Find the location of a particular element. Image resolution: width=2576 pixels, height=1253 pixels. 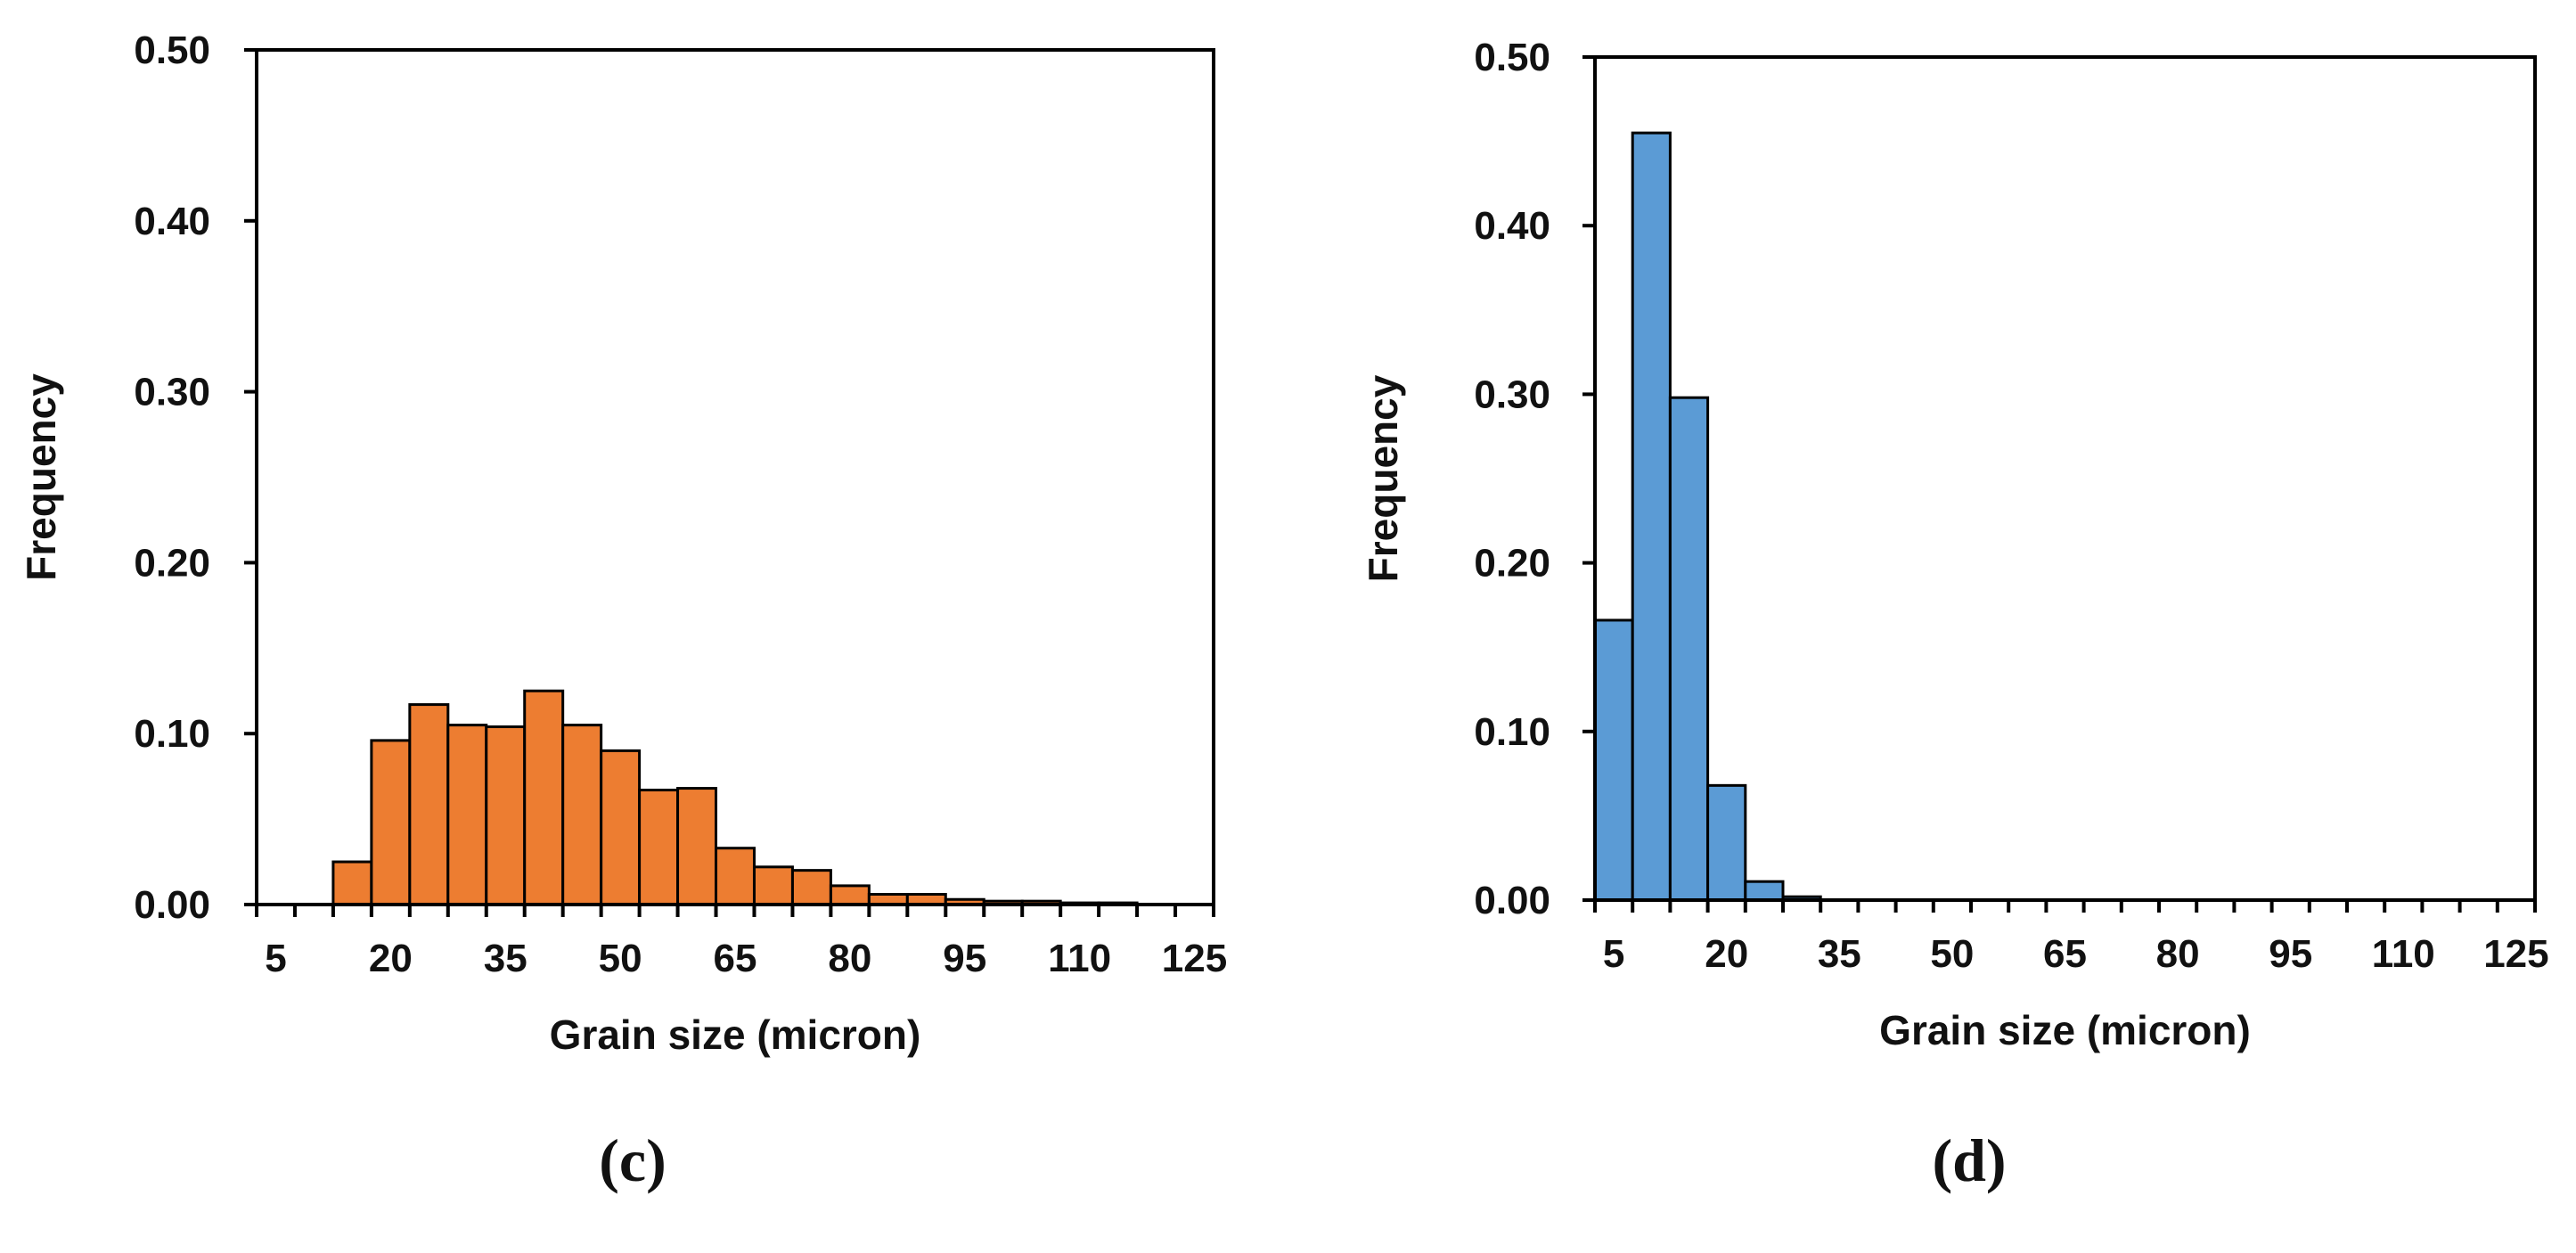

panel-label: (c) is located at coordinates (632, 1160).